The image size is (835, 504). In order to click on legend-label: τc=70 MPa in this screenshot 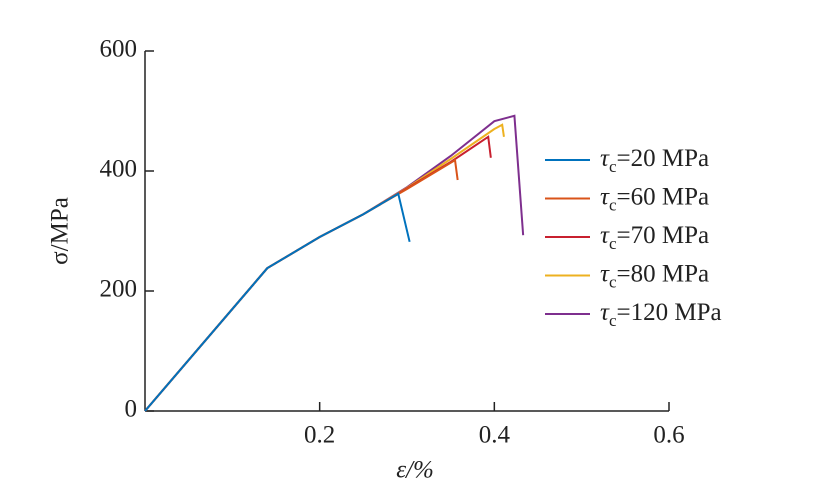, I will do `click(654, 237)`.